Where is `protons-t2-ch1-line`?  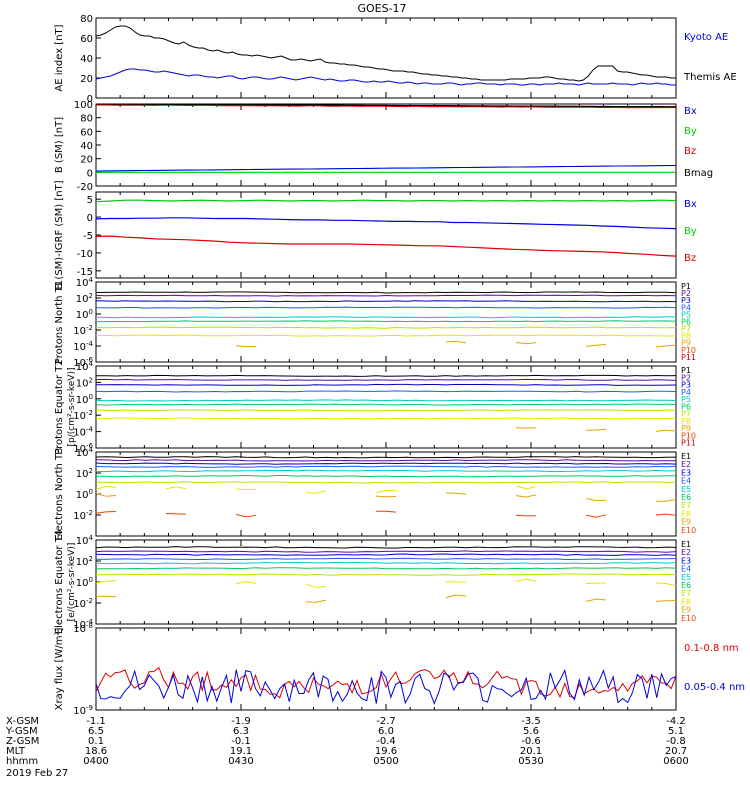 protons-t2-ch1-line is located at coordinates (386, 375).